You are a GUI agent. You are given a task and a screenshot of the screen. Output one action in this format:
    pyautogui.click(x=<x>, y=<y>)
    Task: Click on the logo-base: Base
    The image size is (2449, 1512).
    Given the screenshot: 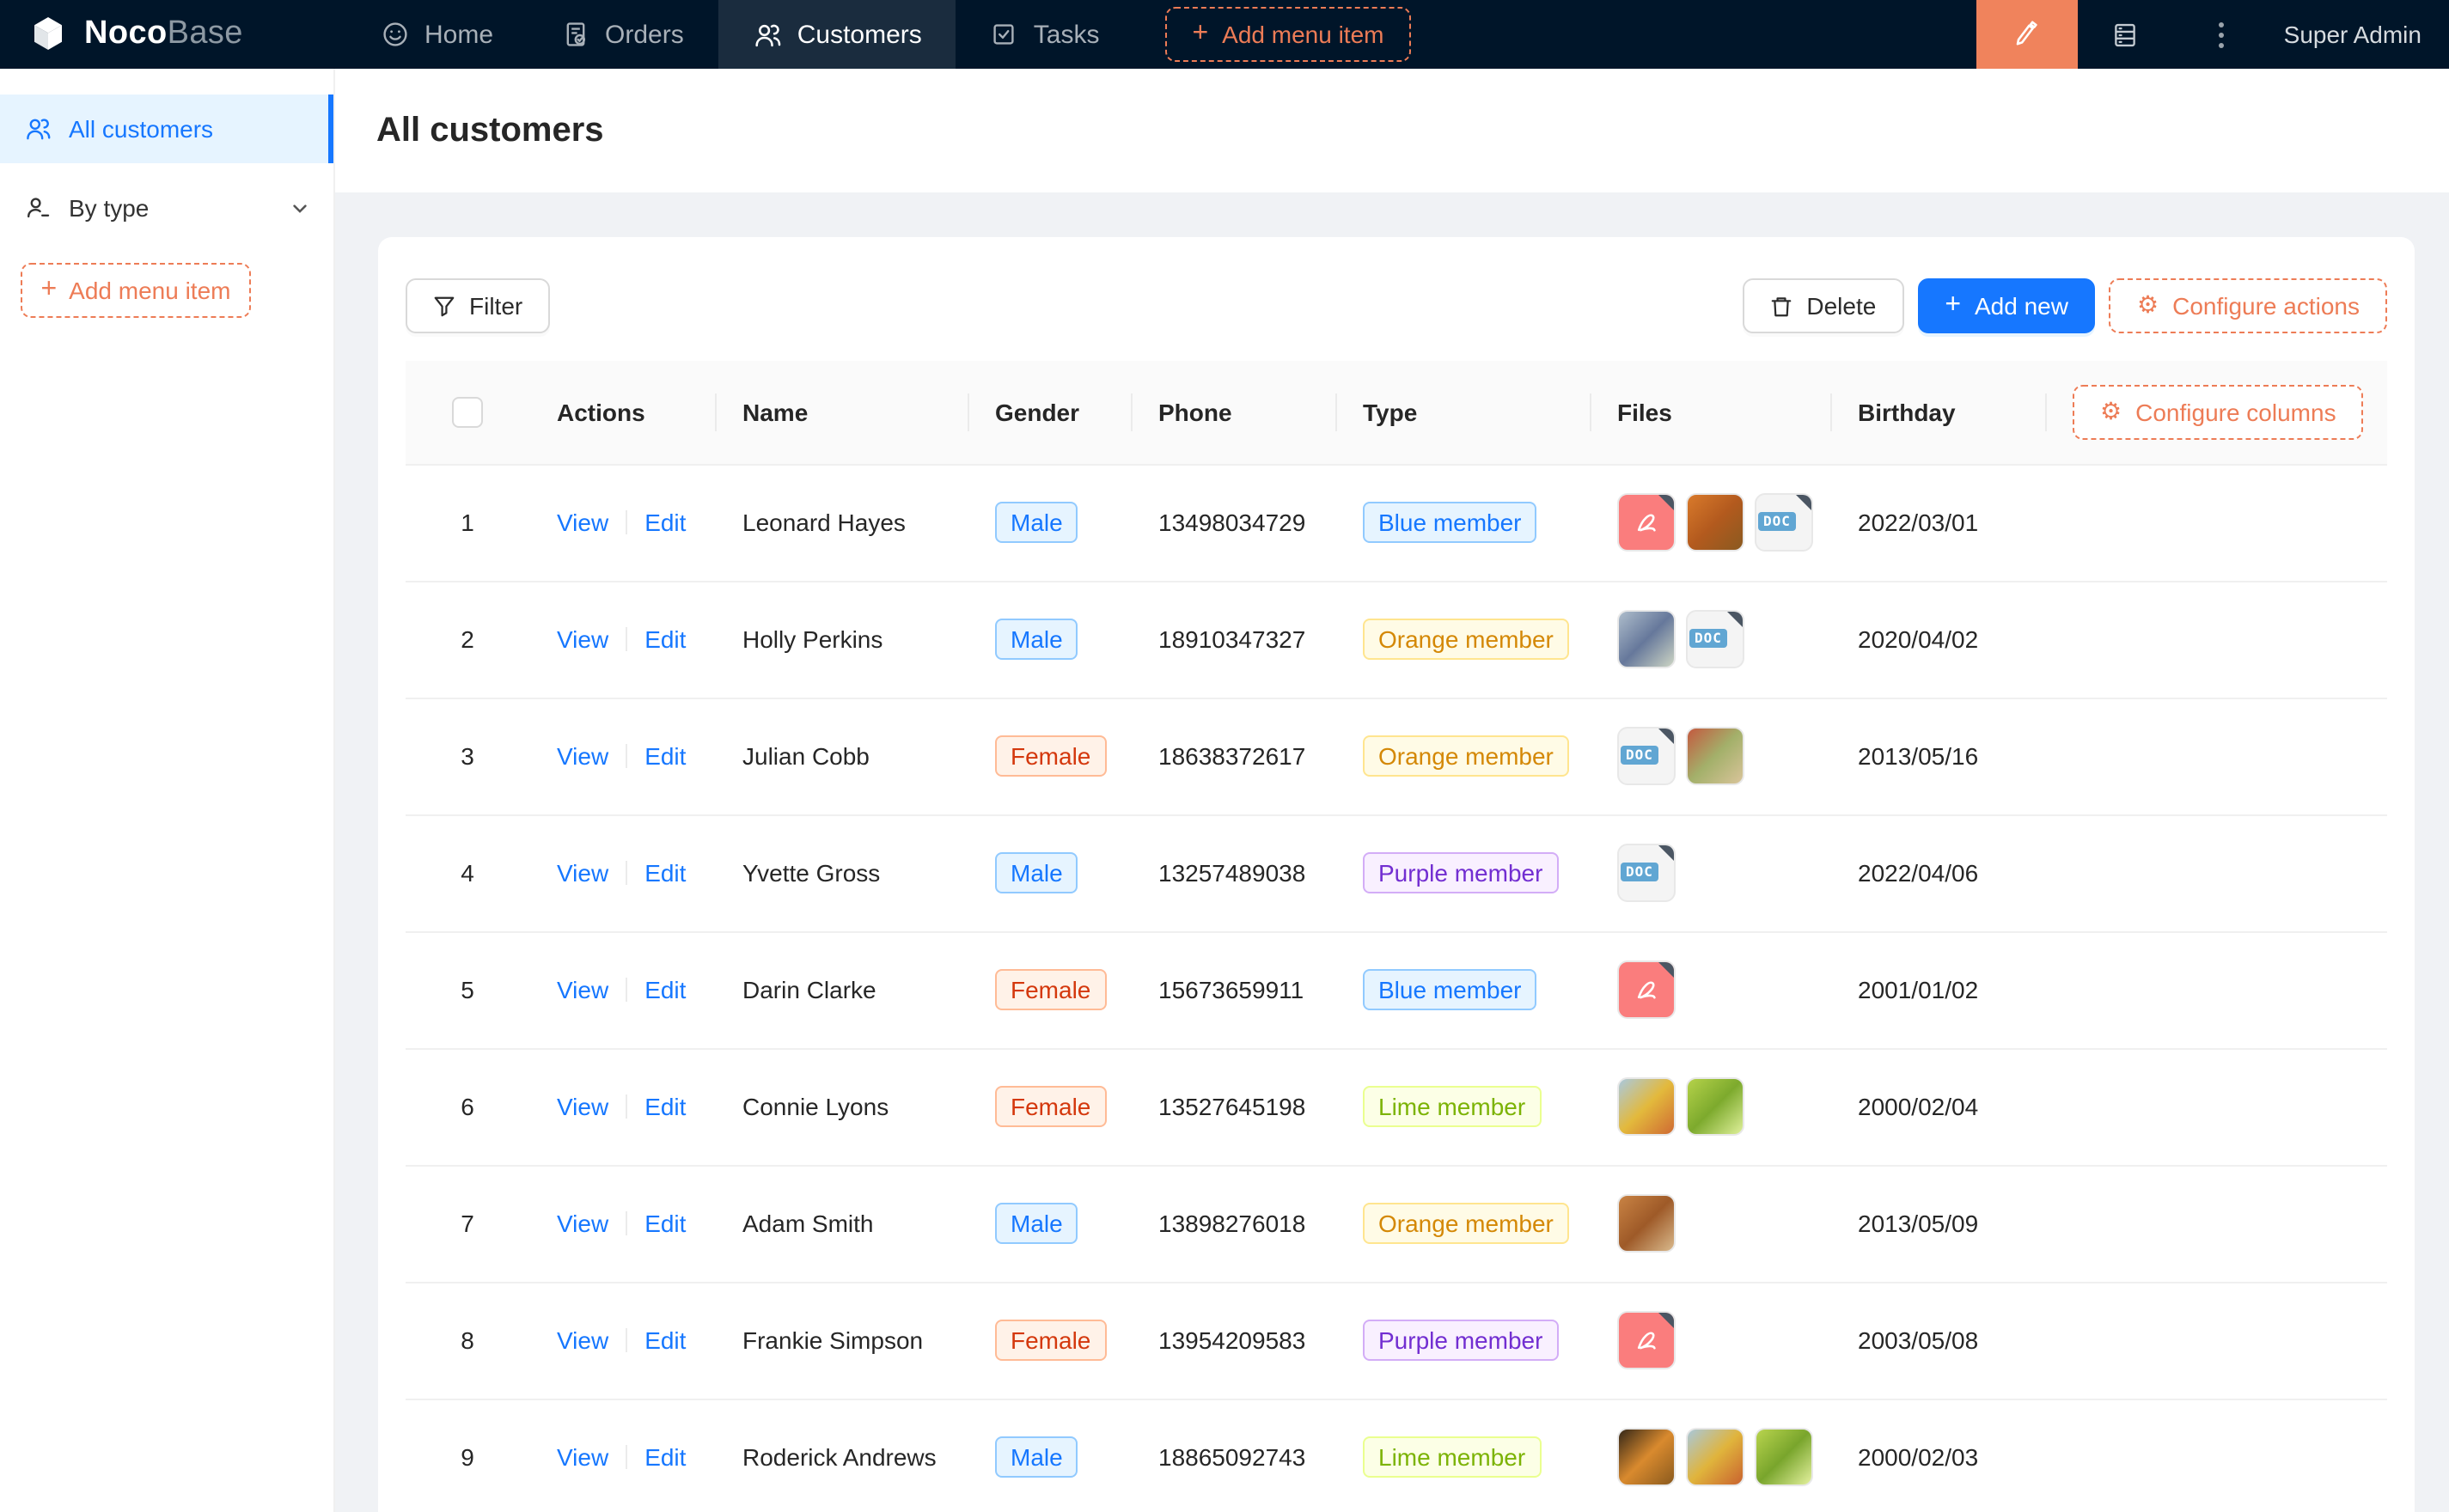 What is the action you would take?
    pyautogui.click(x=205, y=33)
    